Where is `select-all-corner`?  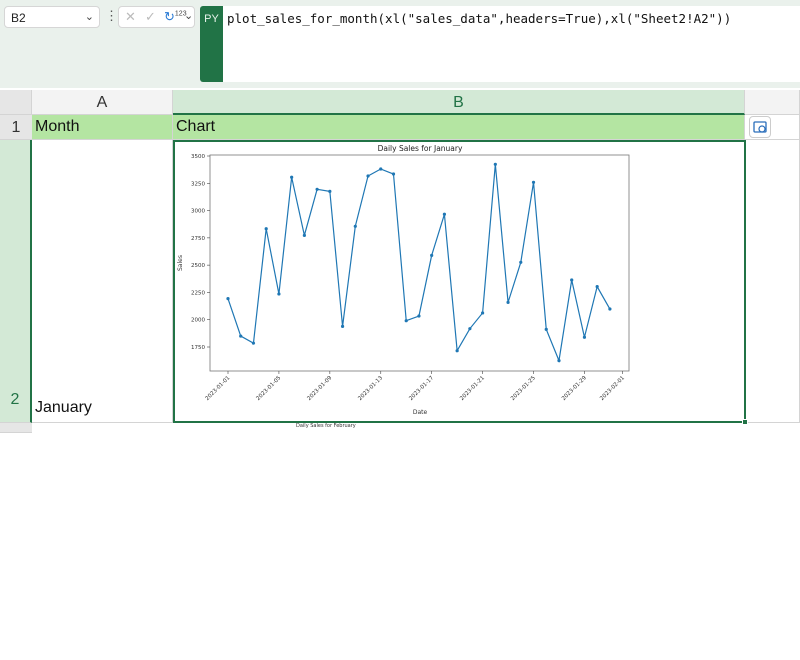
select-all-corner is located at coordinates (16, 102).